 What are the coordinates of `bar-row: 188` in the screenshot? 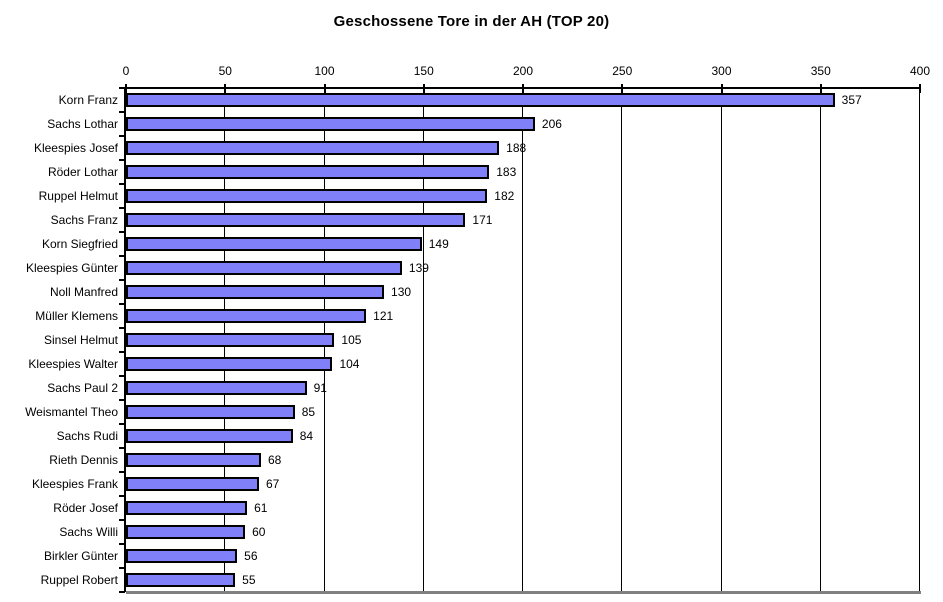 It's located at (523, 148).